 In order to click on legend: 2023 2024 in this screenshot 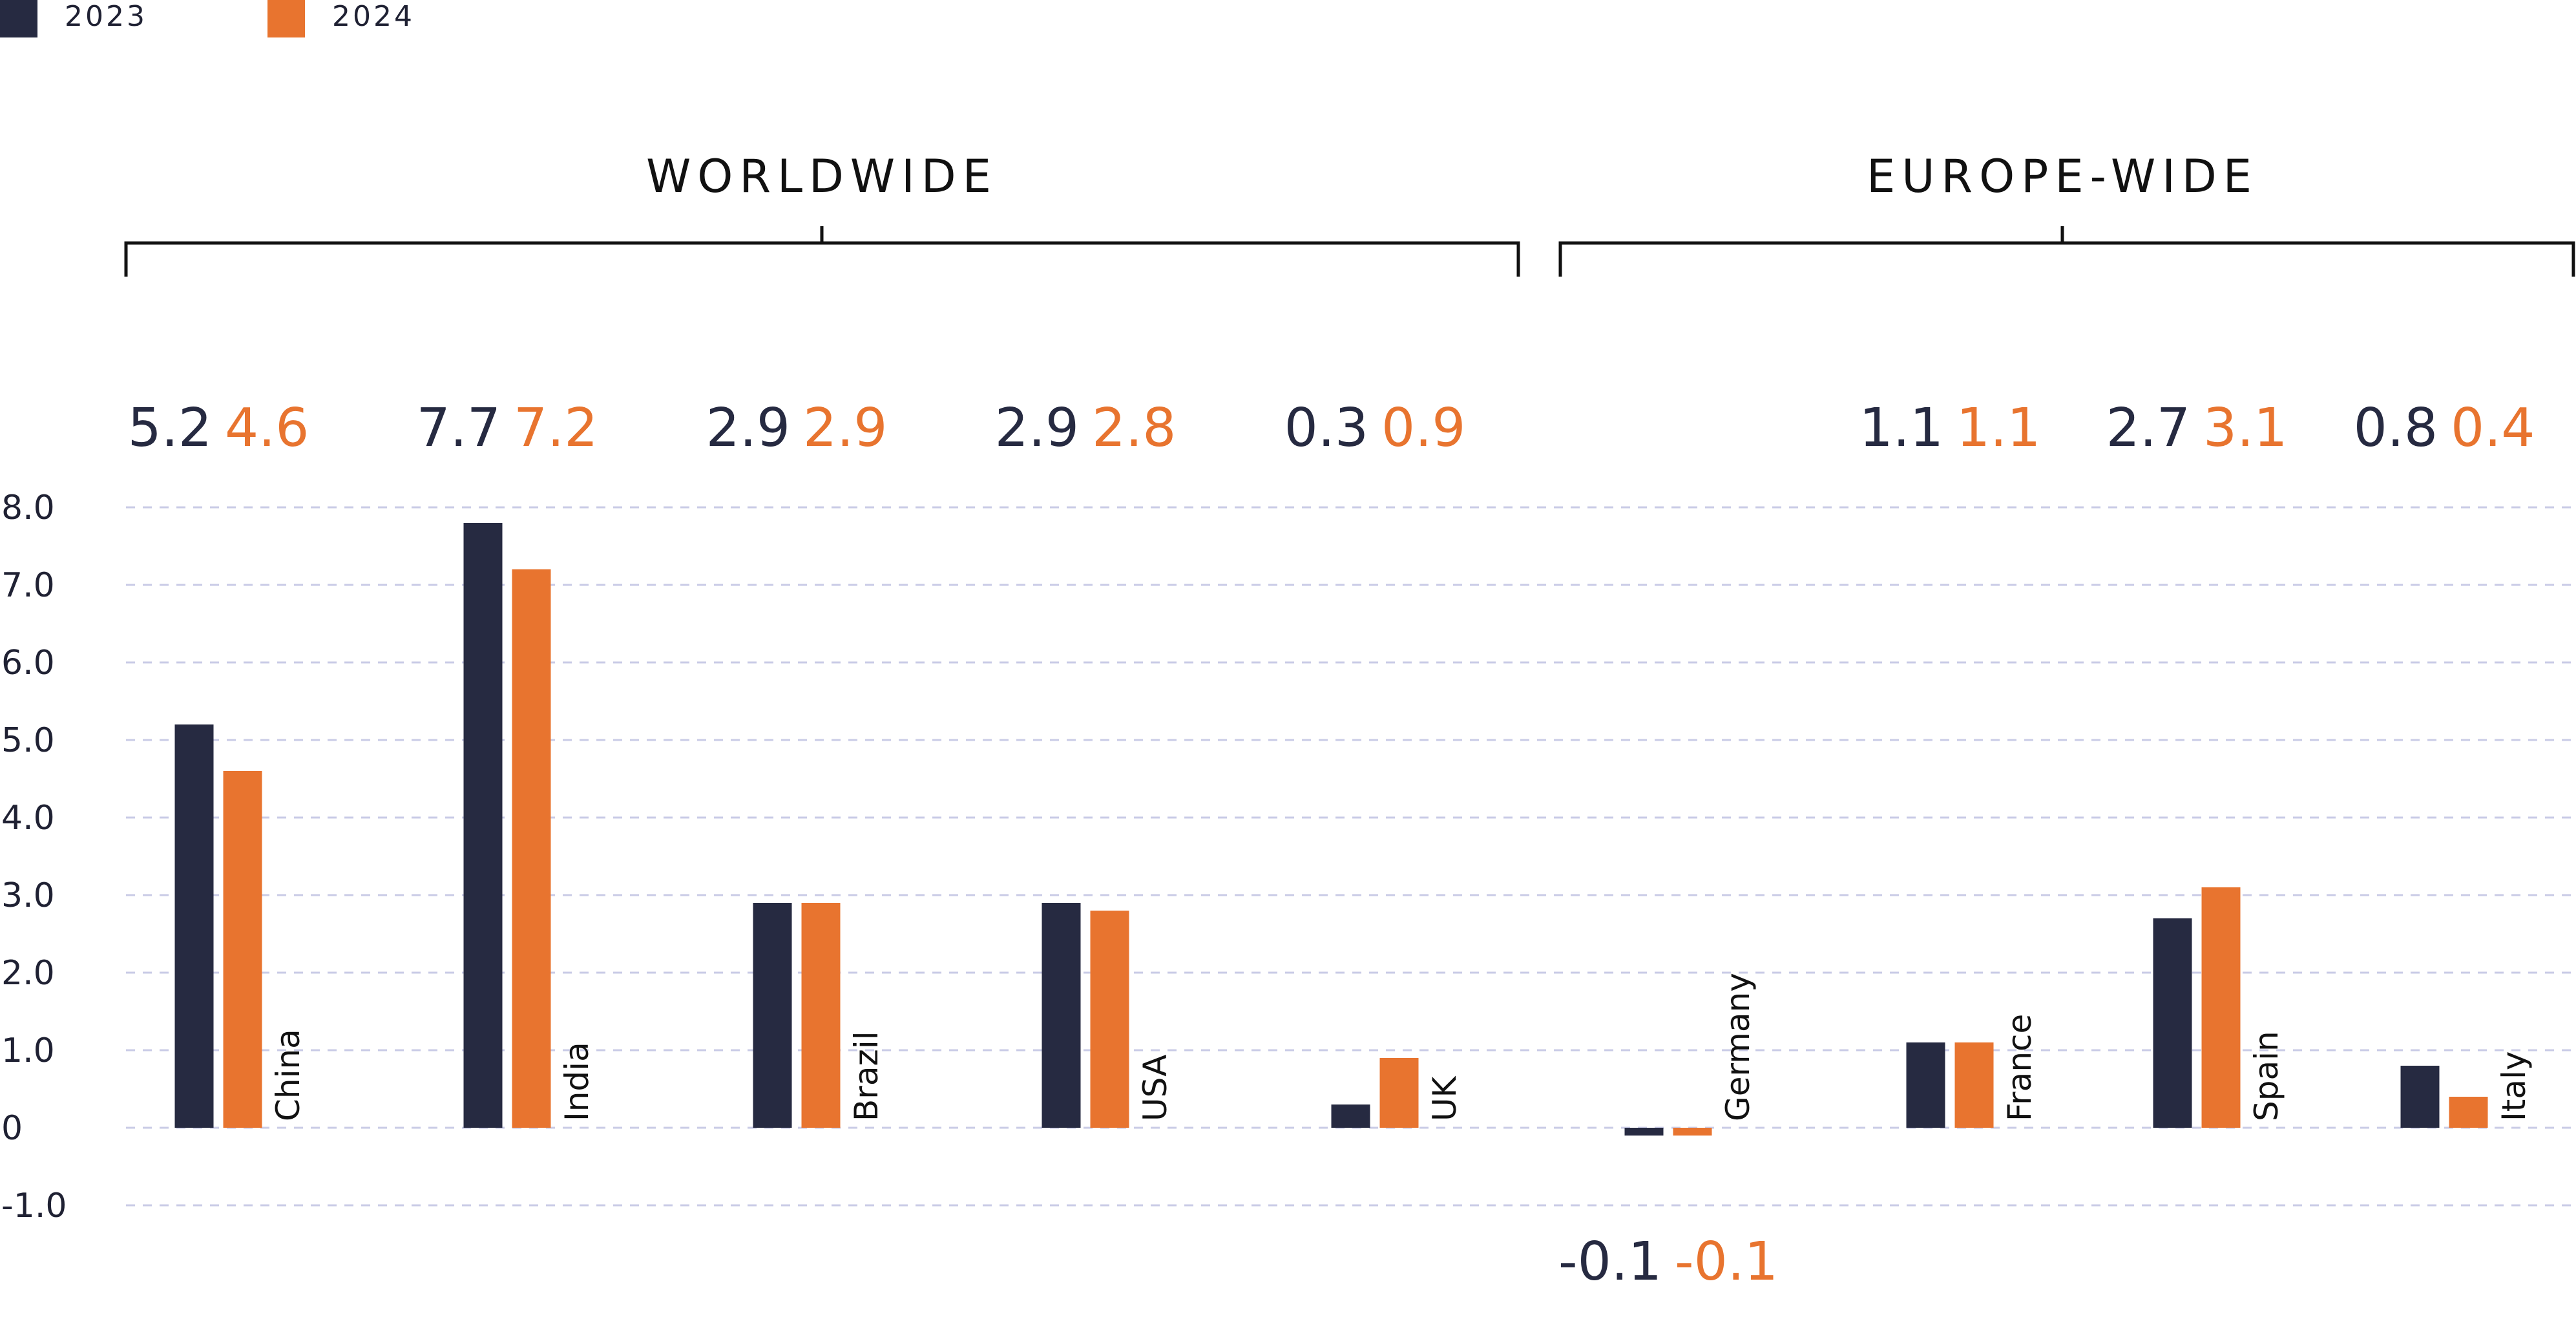, I will do `click(207, 18)`.